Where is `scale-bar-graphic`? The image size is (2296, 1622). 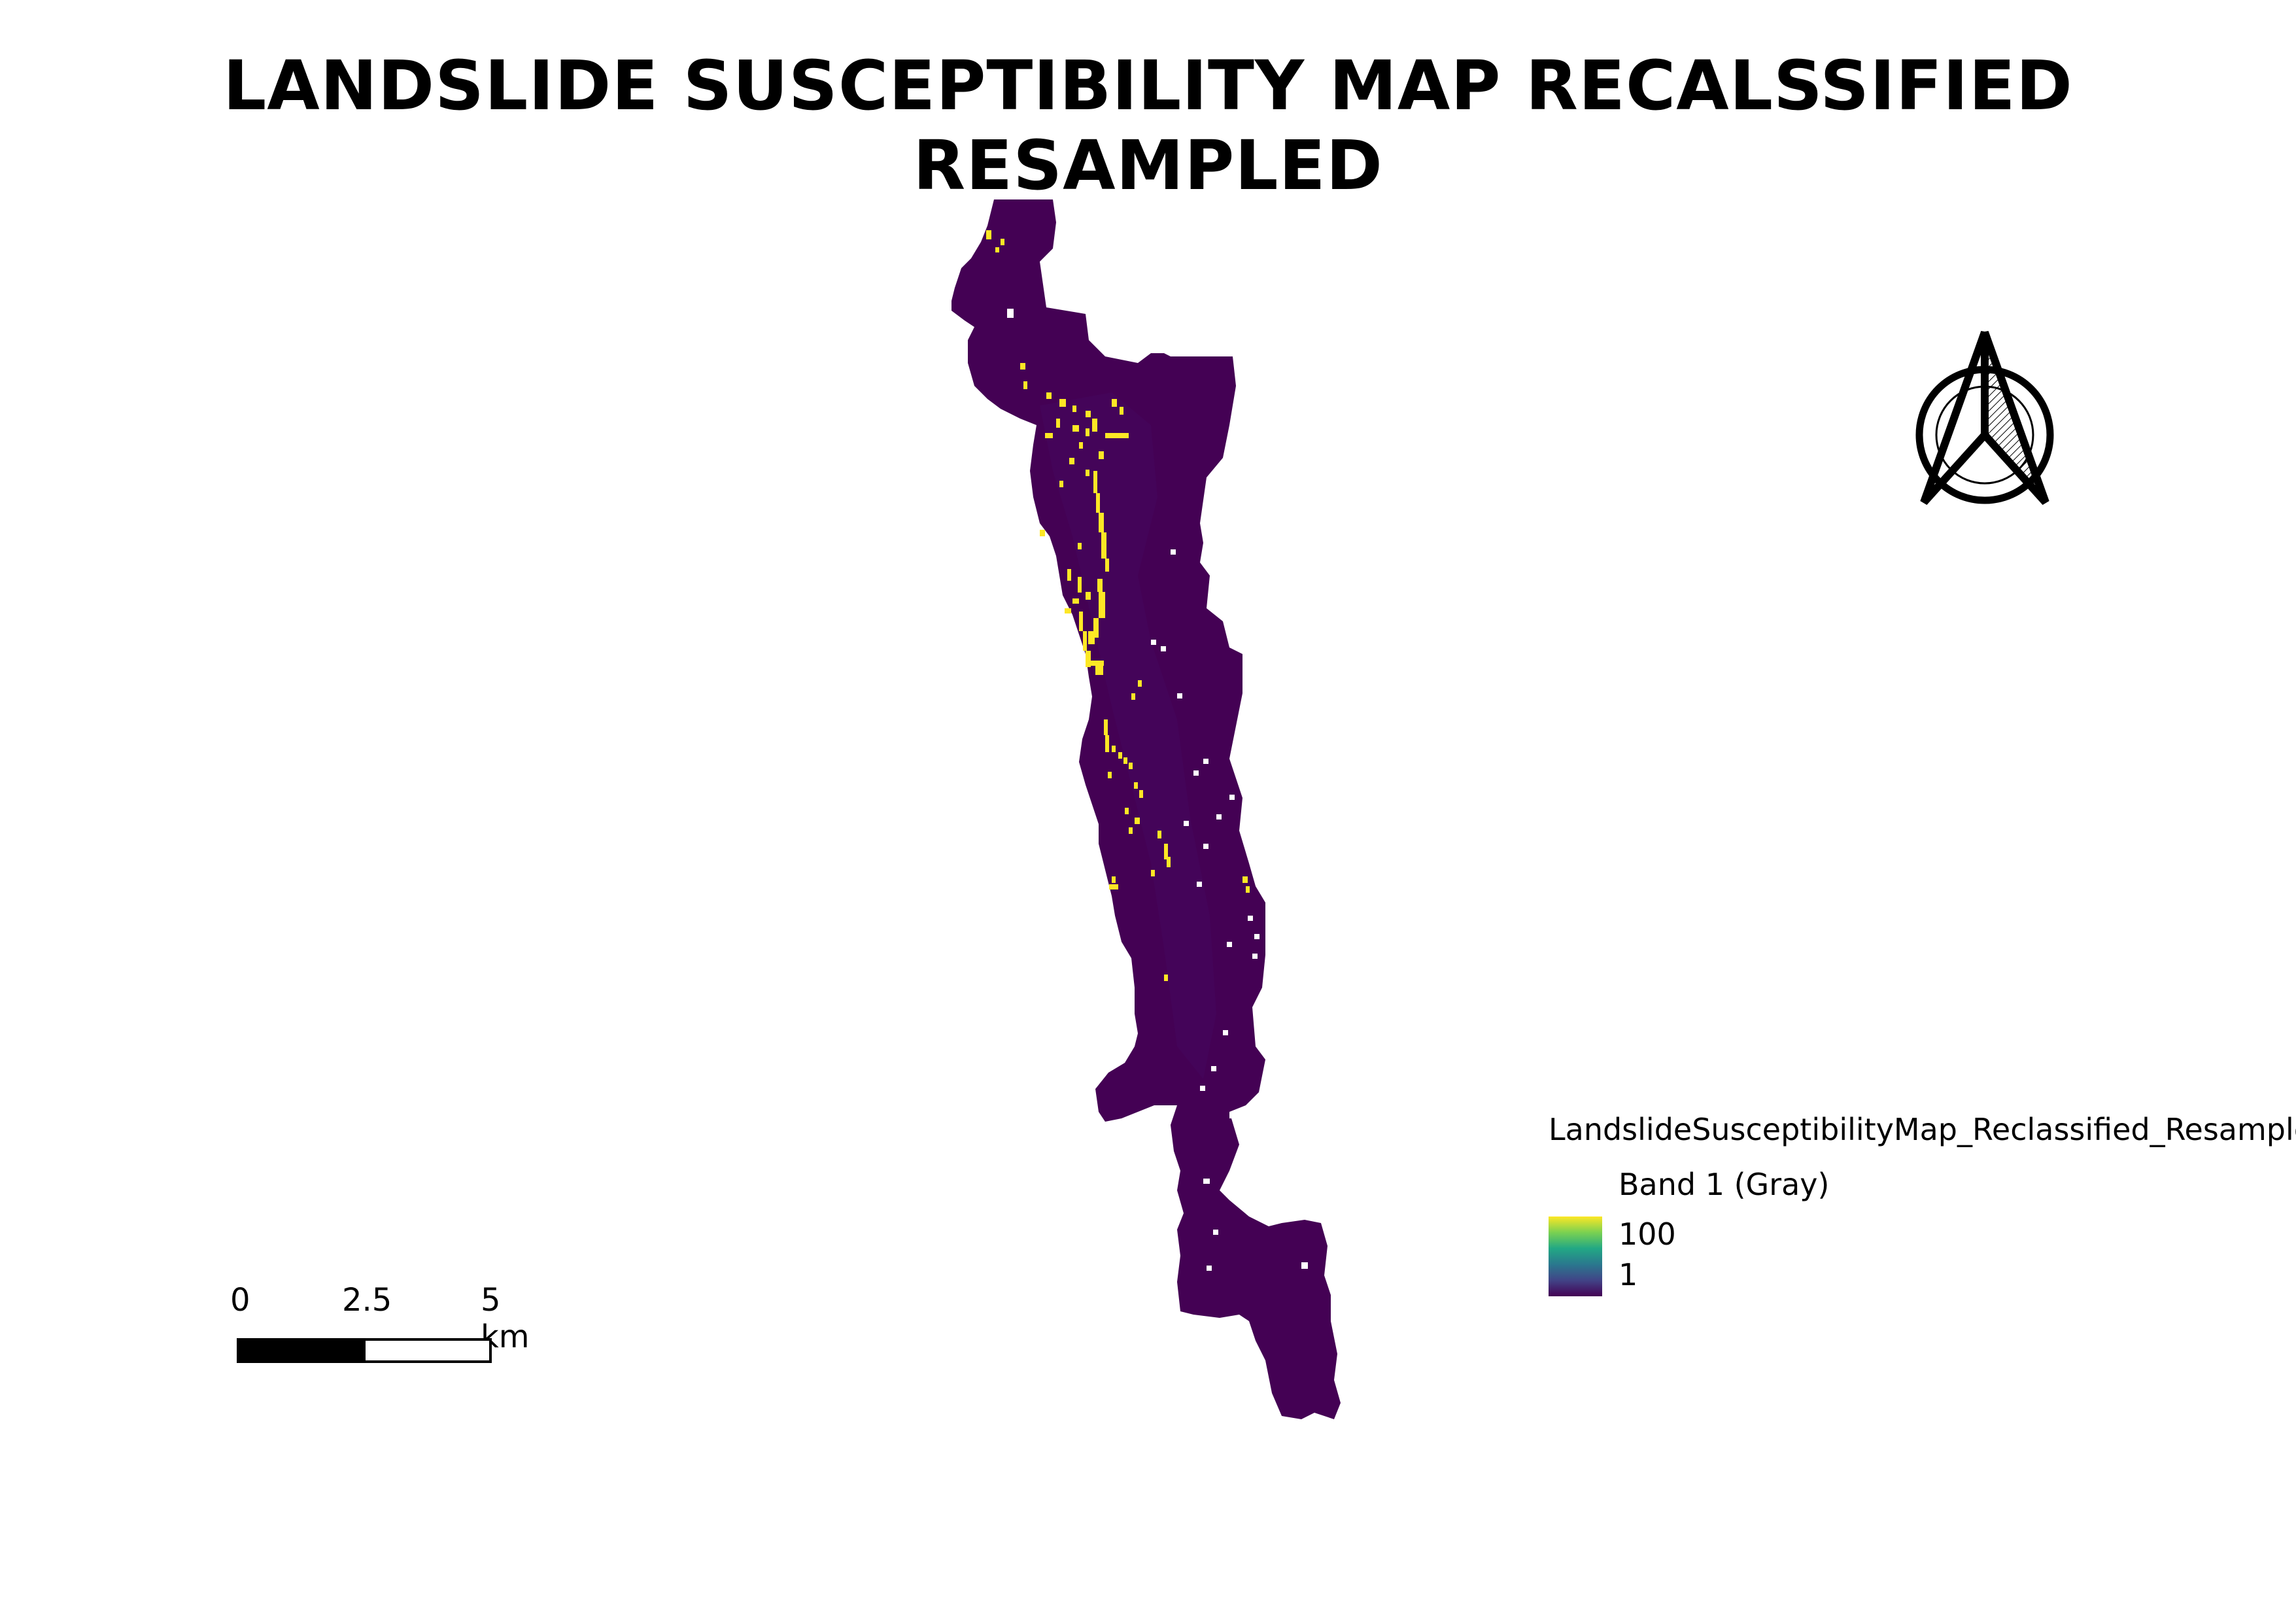
scale-bar-graphic is located at coordinates (364, 1351).